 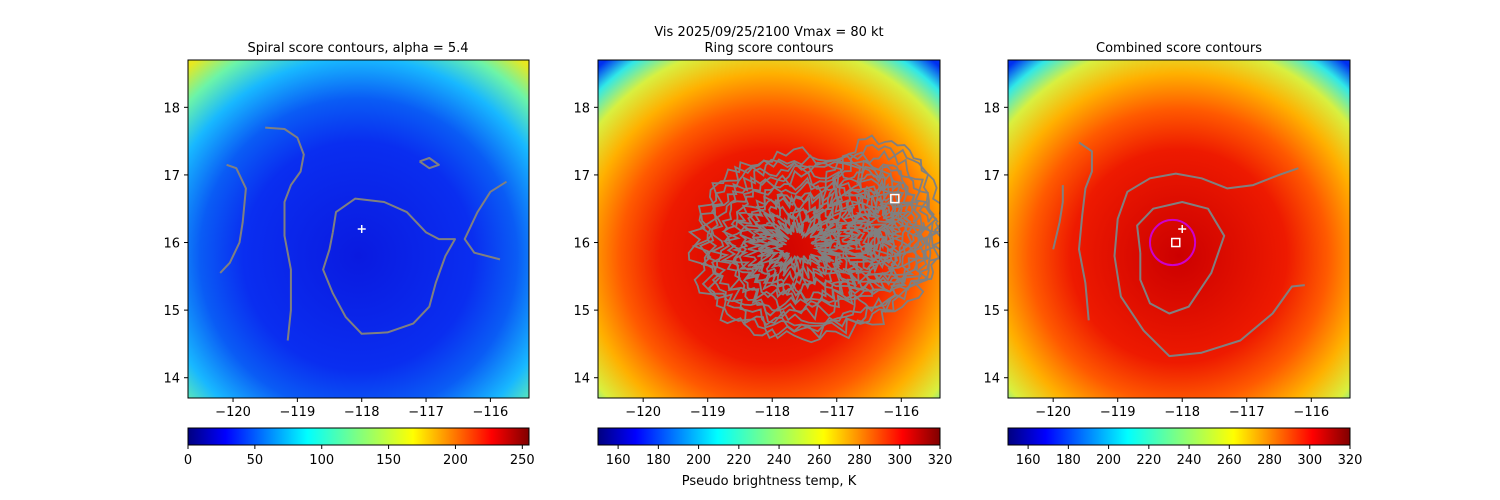 I want to click on colorbar-tick-label: 100, so click(x=321, y=460).